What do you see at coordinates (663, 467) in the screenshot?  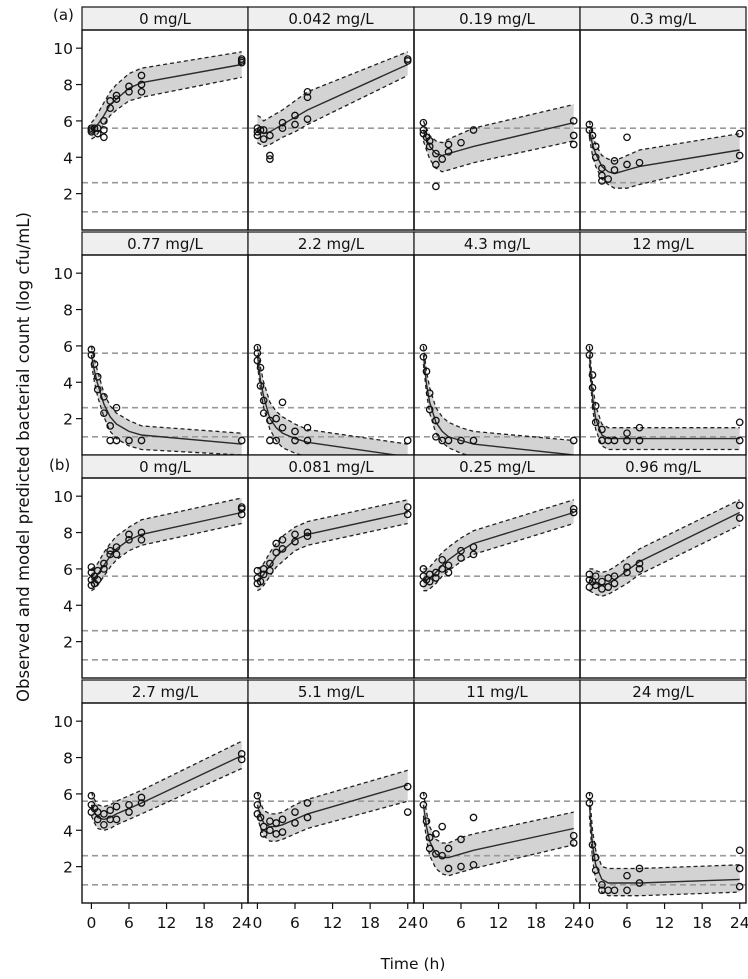 I see `panel-title: 0.96 mg/L` at bounding box center [663, 467].